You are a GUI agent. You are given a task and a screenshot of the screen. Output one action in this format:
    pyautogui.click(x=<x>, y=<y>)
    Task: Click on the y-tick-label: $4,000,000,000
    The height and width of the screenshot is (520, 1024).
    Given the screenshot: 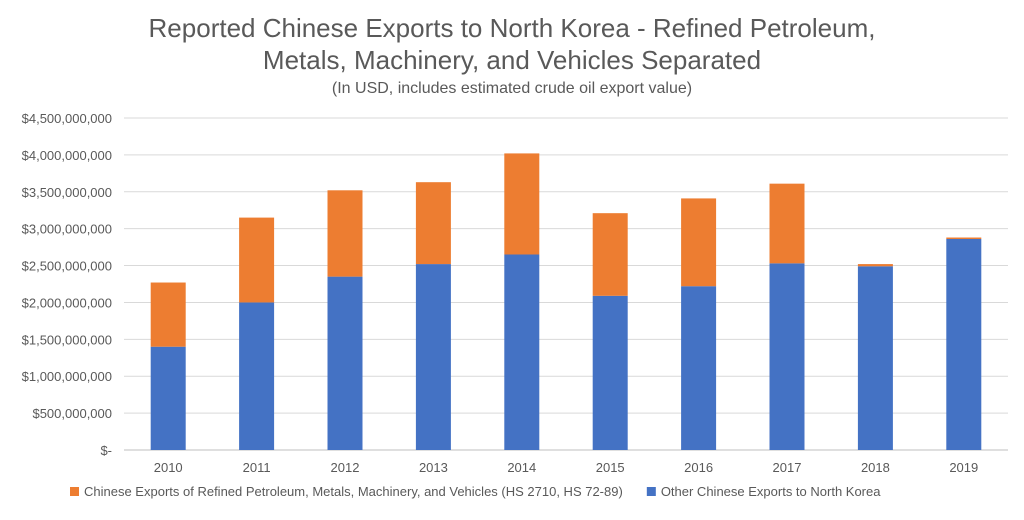 What is the action you would take?
    pyautogui.click(x=67, y=155)
    